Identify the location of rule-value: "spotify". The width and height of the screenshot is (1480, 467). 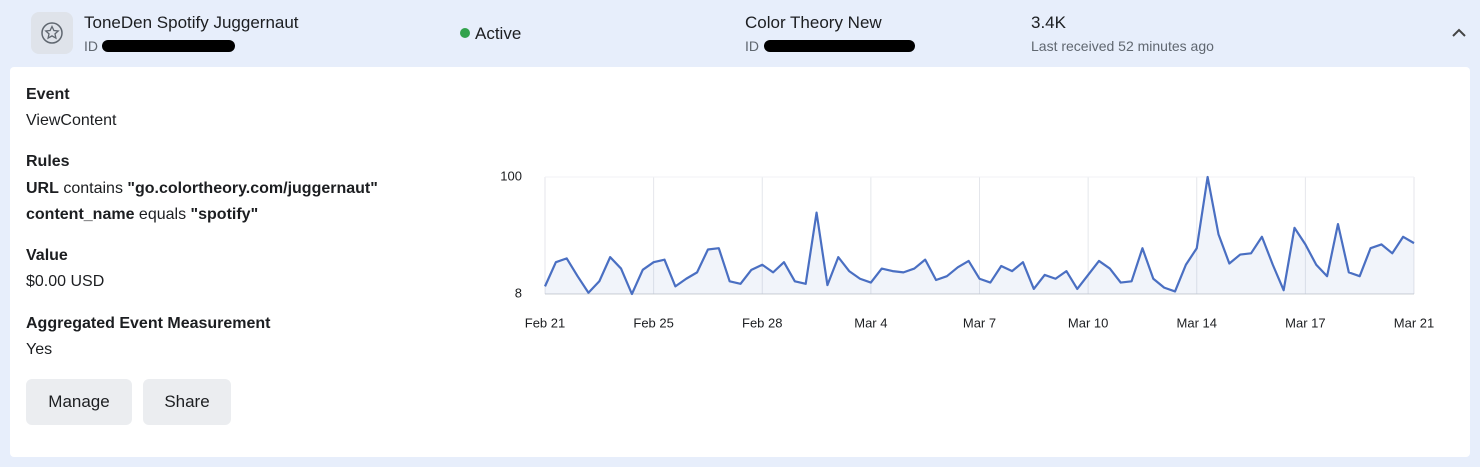
(224, 214).